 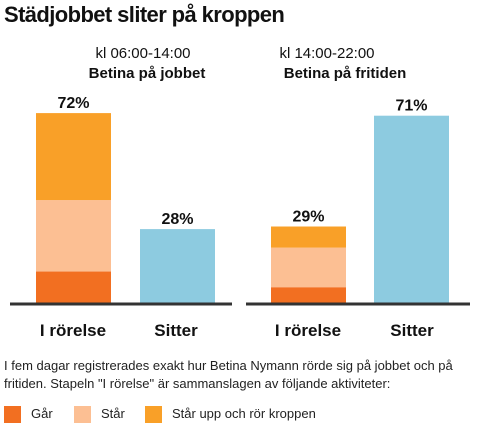 What do you see at coordinates (142, 53) in the screenshot?
I see `panel-time-label: kl 06:00-14:00` at bounding box center [142, 53].